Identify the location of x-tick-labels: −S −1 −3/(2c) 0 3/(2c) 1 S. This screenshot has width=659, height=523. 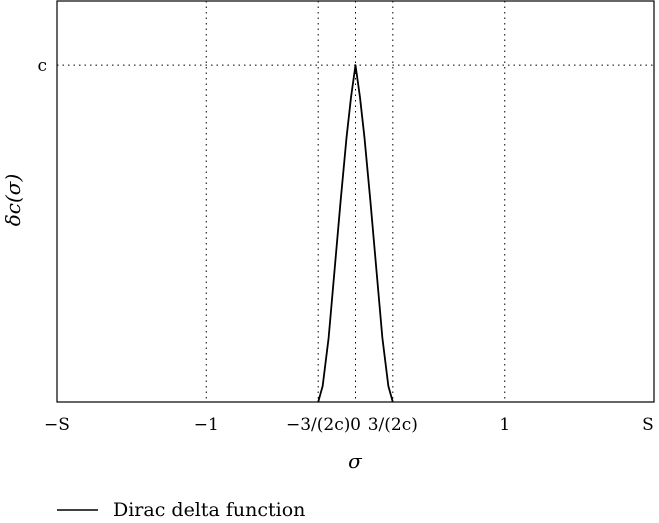
(349, 425).